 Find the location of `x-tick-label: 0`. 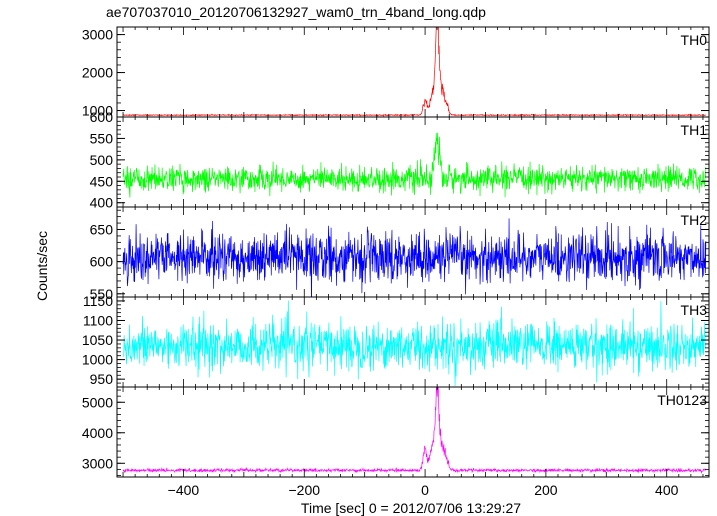

x-tick-label: 0 is located at coordinates (425, 490).